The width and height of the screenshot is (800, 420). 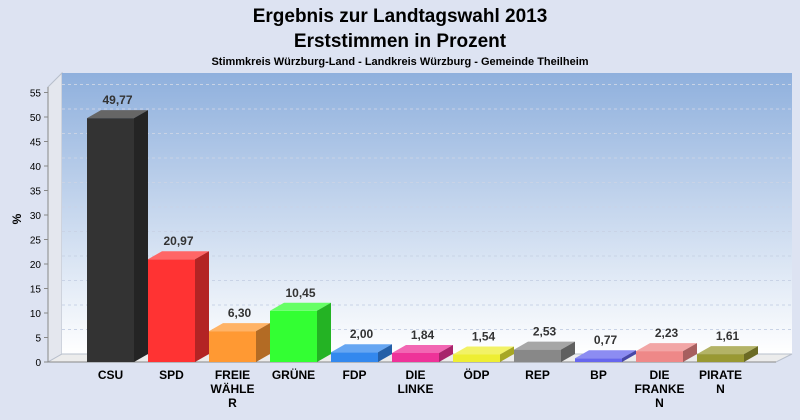 What do you see at coordinates (36, 241) in the screenshot?
I see `y-tick-label: 25` at bounding box center [36, 241].